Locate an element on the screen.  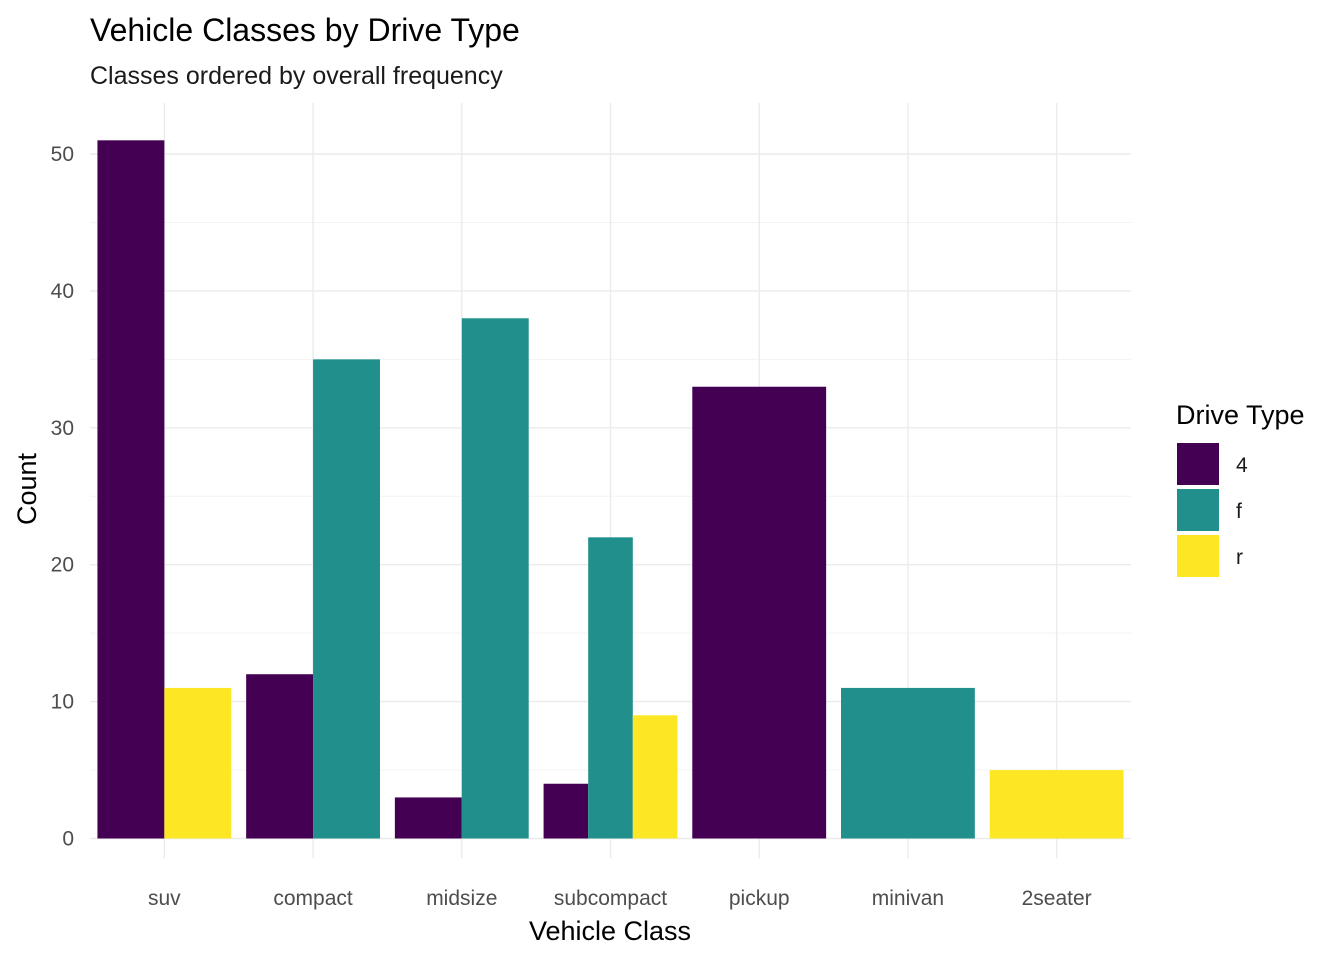
bar-subcompact-r: 9 is located at coordinates (655, 777).